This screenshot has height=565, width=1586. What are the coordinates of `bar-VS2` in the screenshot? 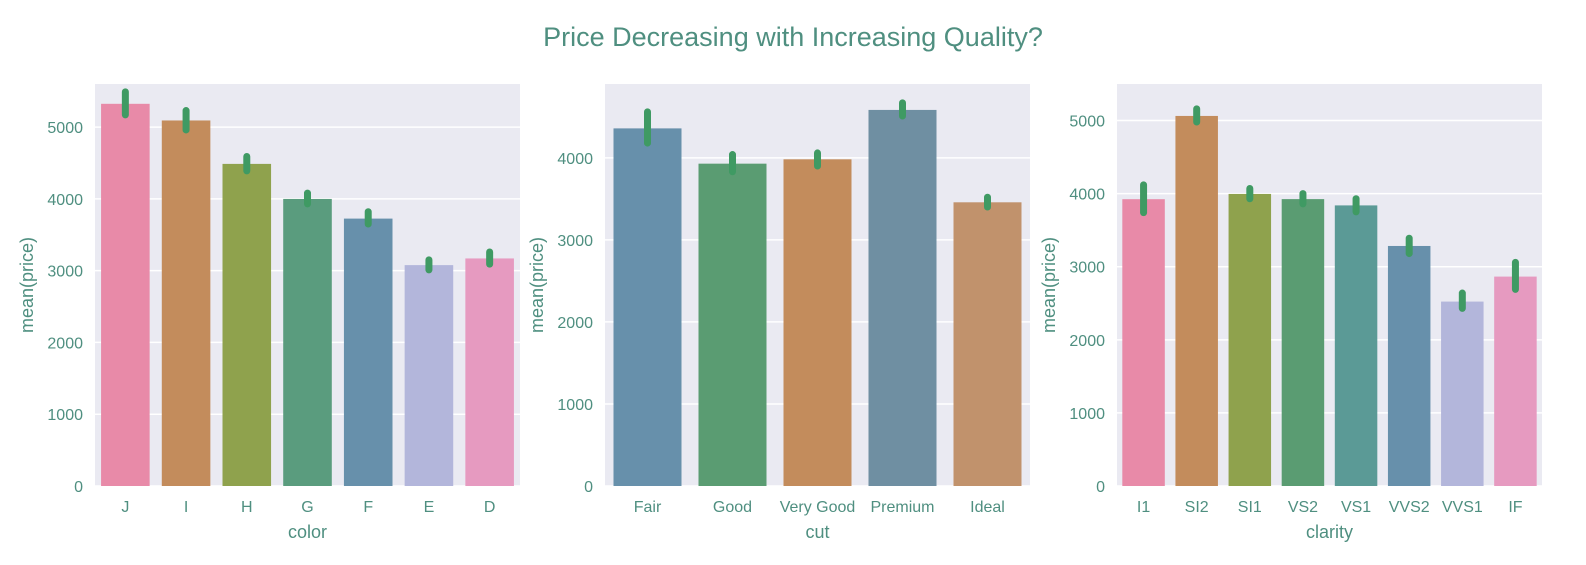 It's located at (1303, 343).